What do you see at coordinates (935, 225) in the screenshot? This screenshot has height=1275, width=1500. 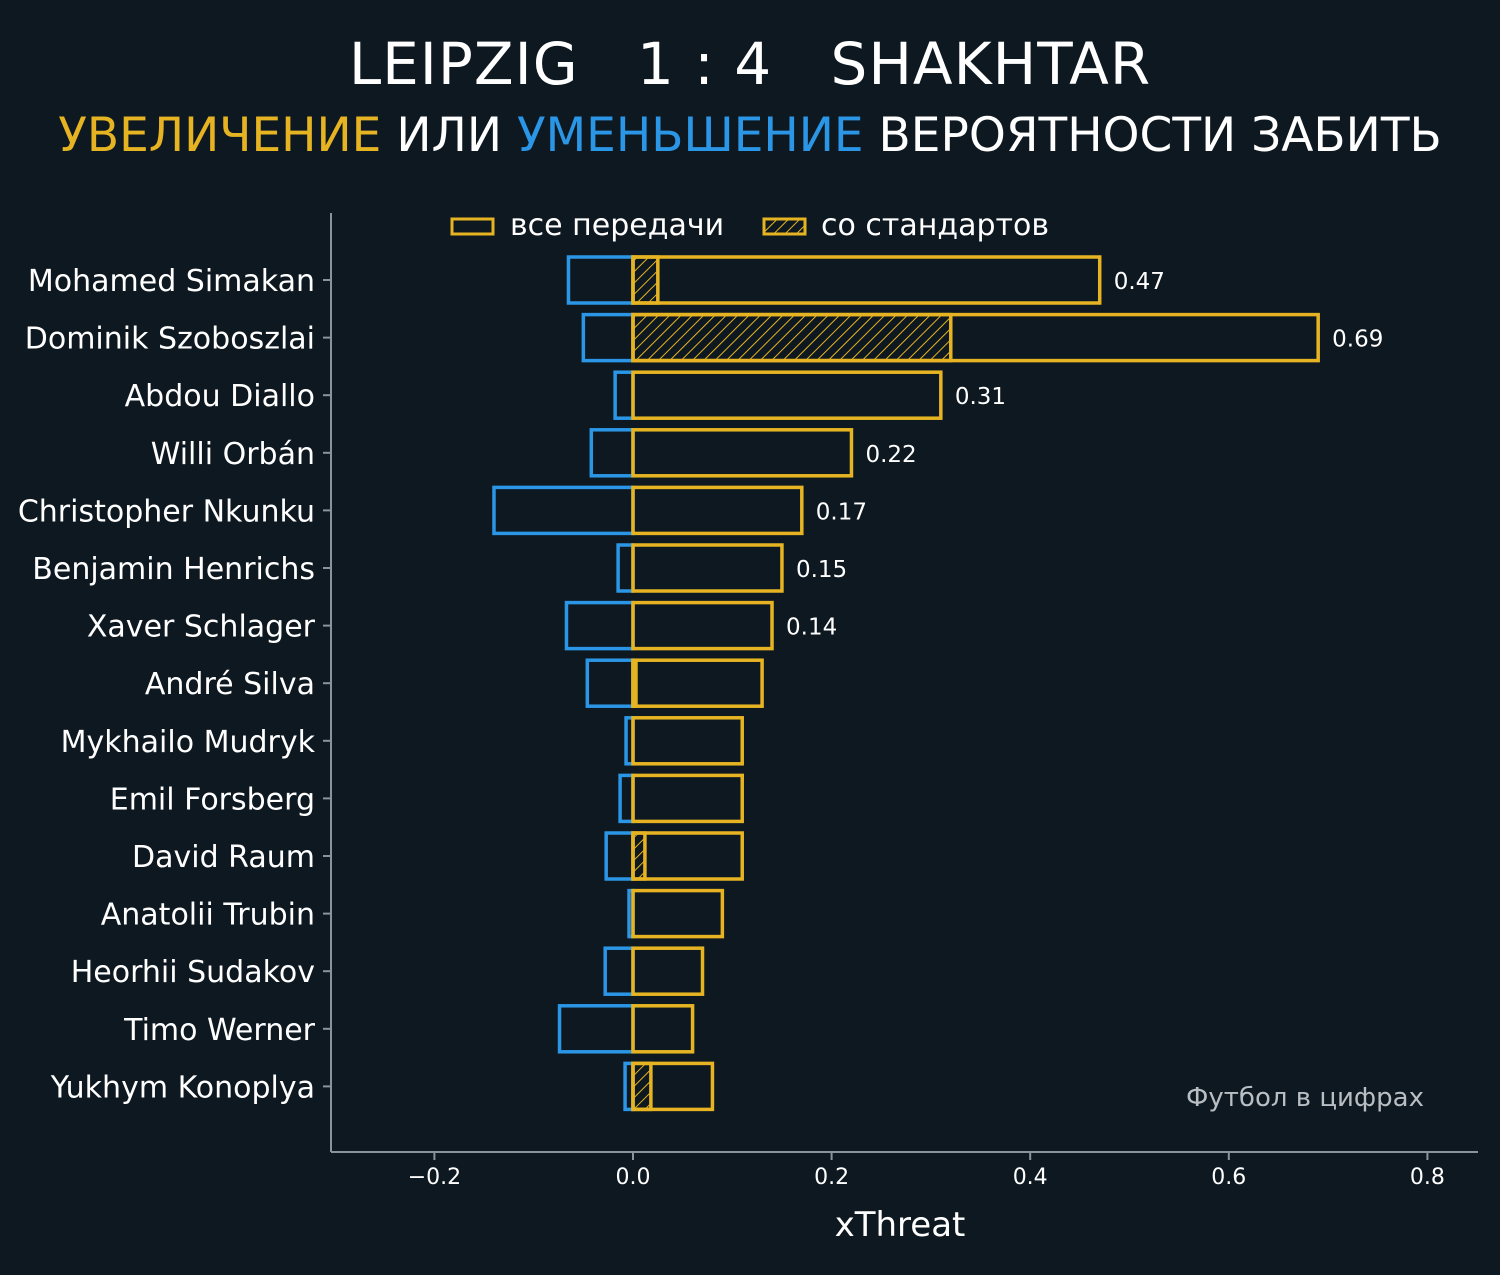 I see `legend-set-pieces-label: со стандартов` at bounding box center [935, 225].